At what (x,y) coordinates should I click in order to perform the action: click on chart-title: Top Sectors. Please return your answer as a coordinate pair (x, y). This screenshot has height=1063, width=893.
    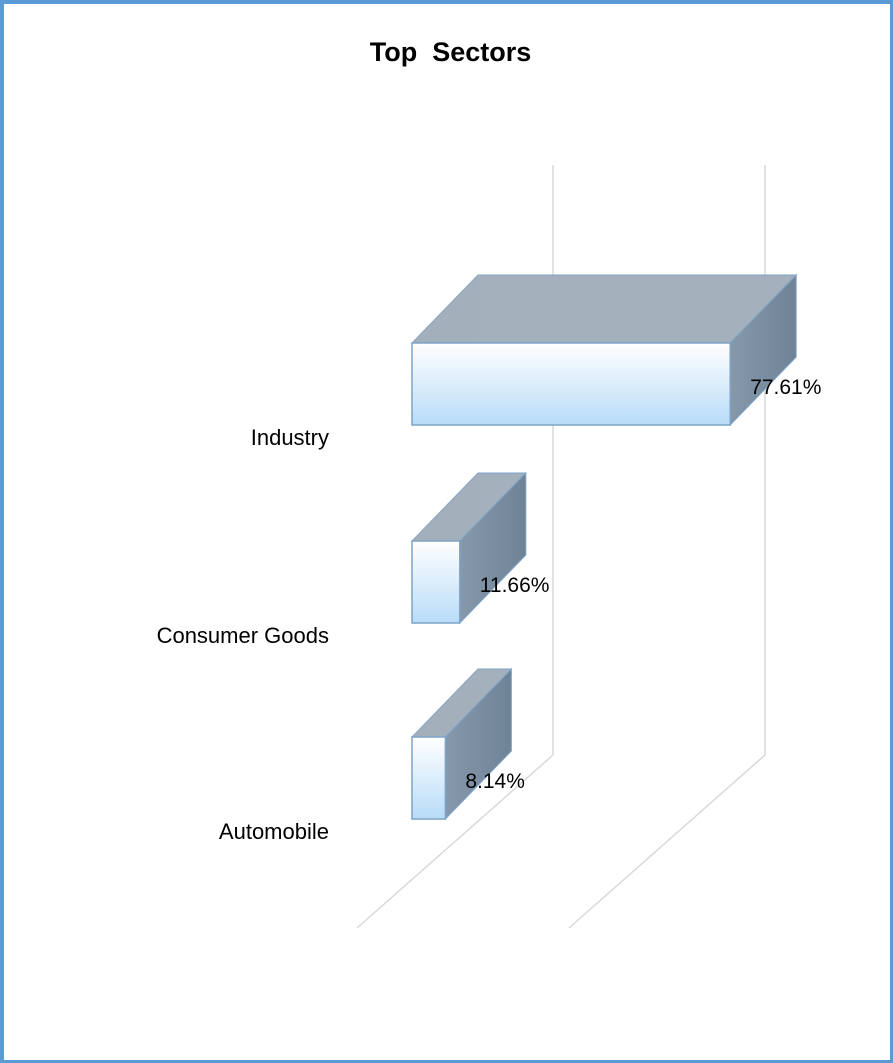
    Looking at the image, I should click on (450, 52).